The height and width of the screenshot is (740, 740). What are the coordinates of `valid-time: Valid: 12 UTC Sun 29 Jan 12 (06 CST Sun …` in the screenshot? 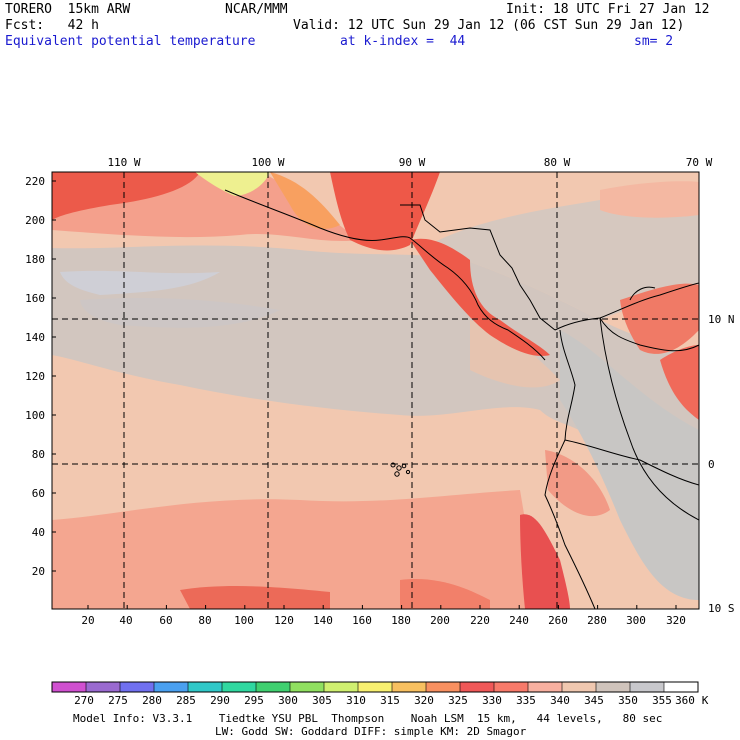 It's located at (489, 25).